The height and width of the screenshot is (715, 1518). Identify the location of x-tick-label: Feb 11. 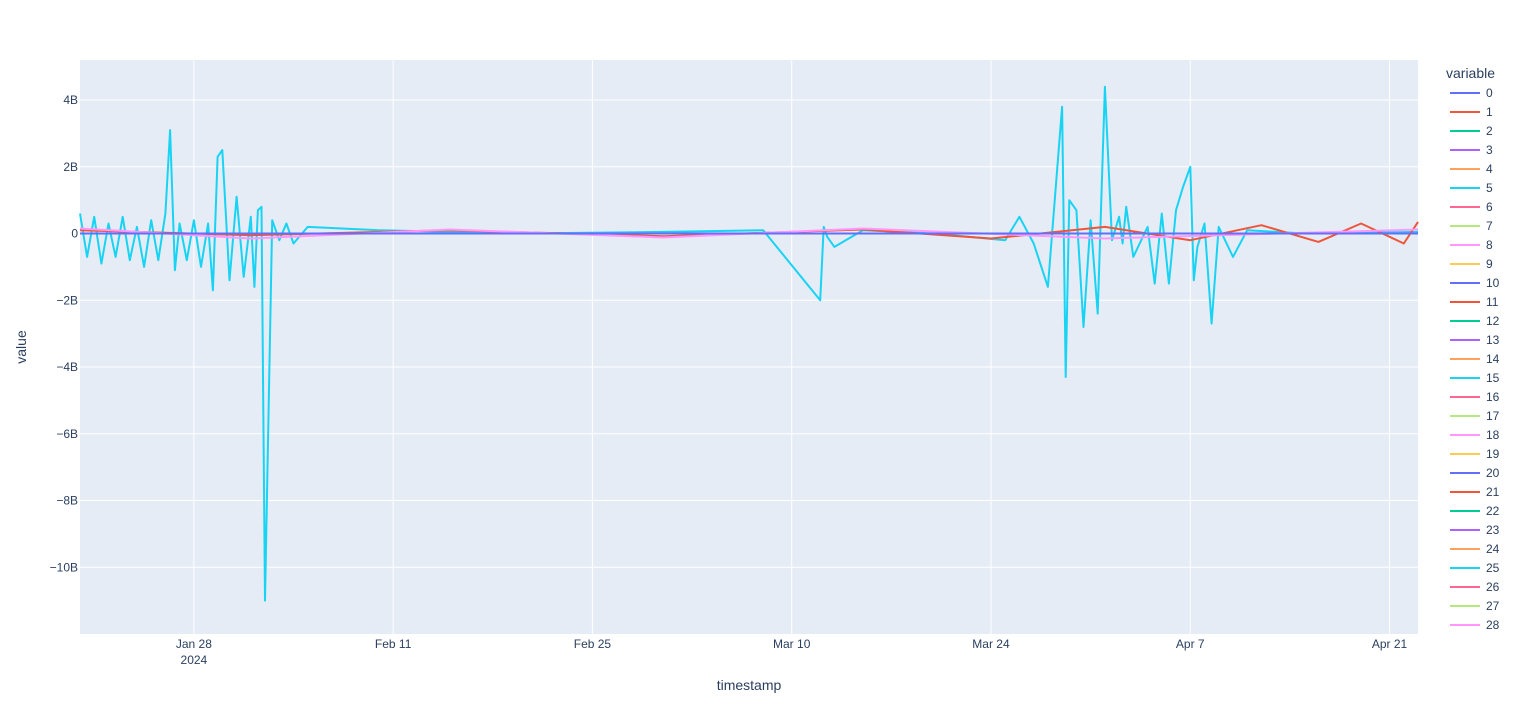
(393, 644).